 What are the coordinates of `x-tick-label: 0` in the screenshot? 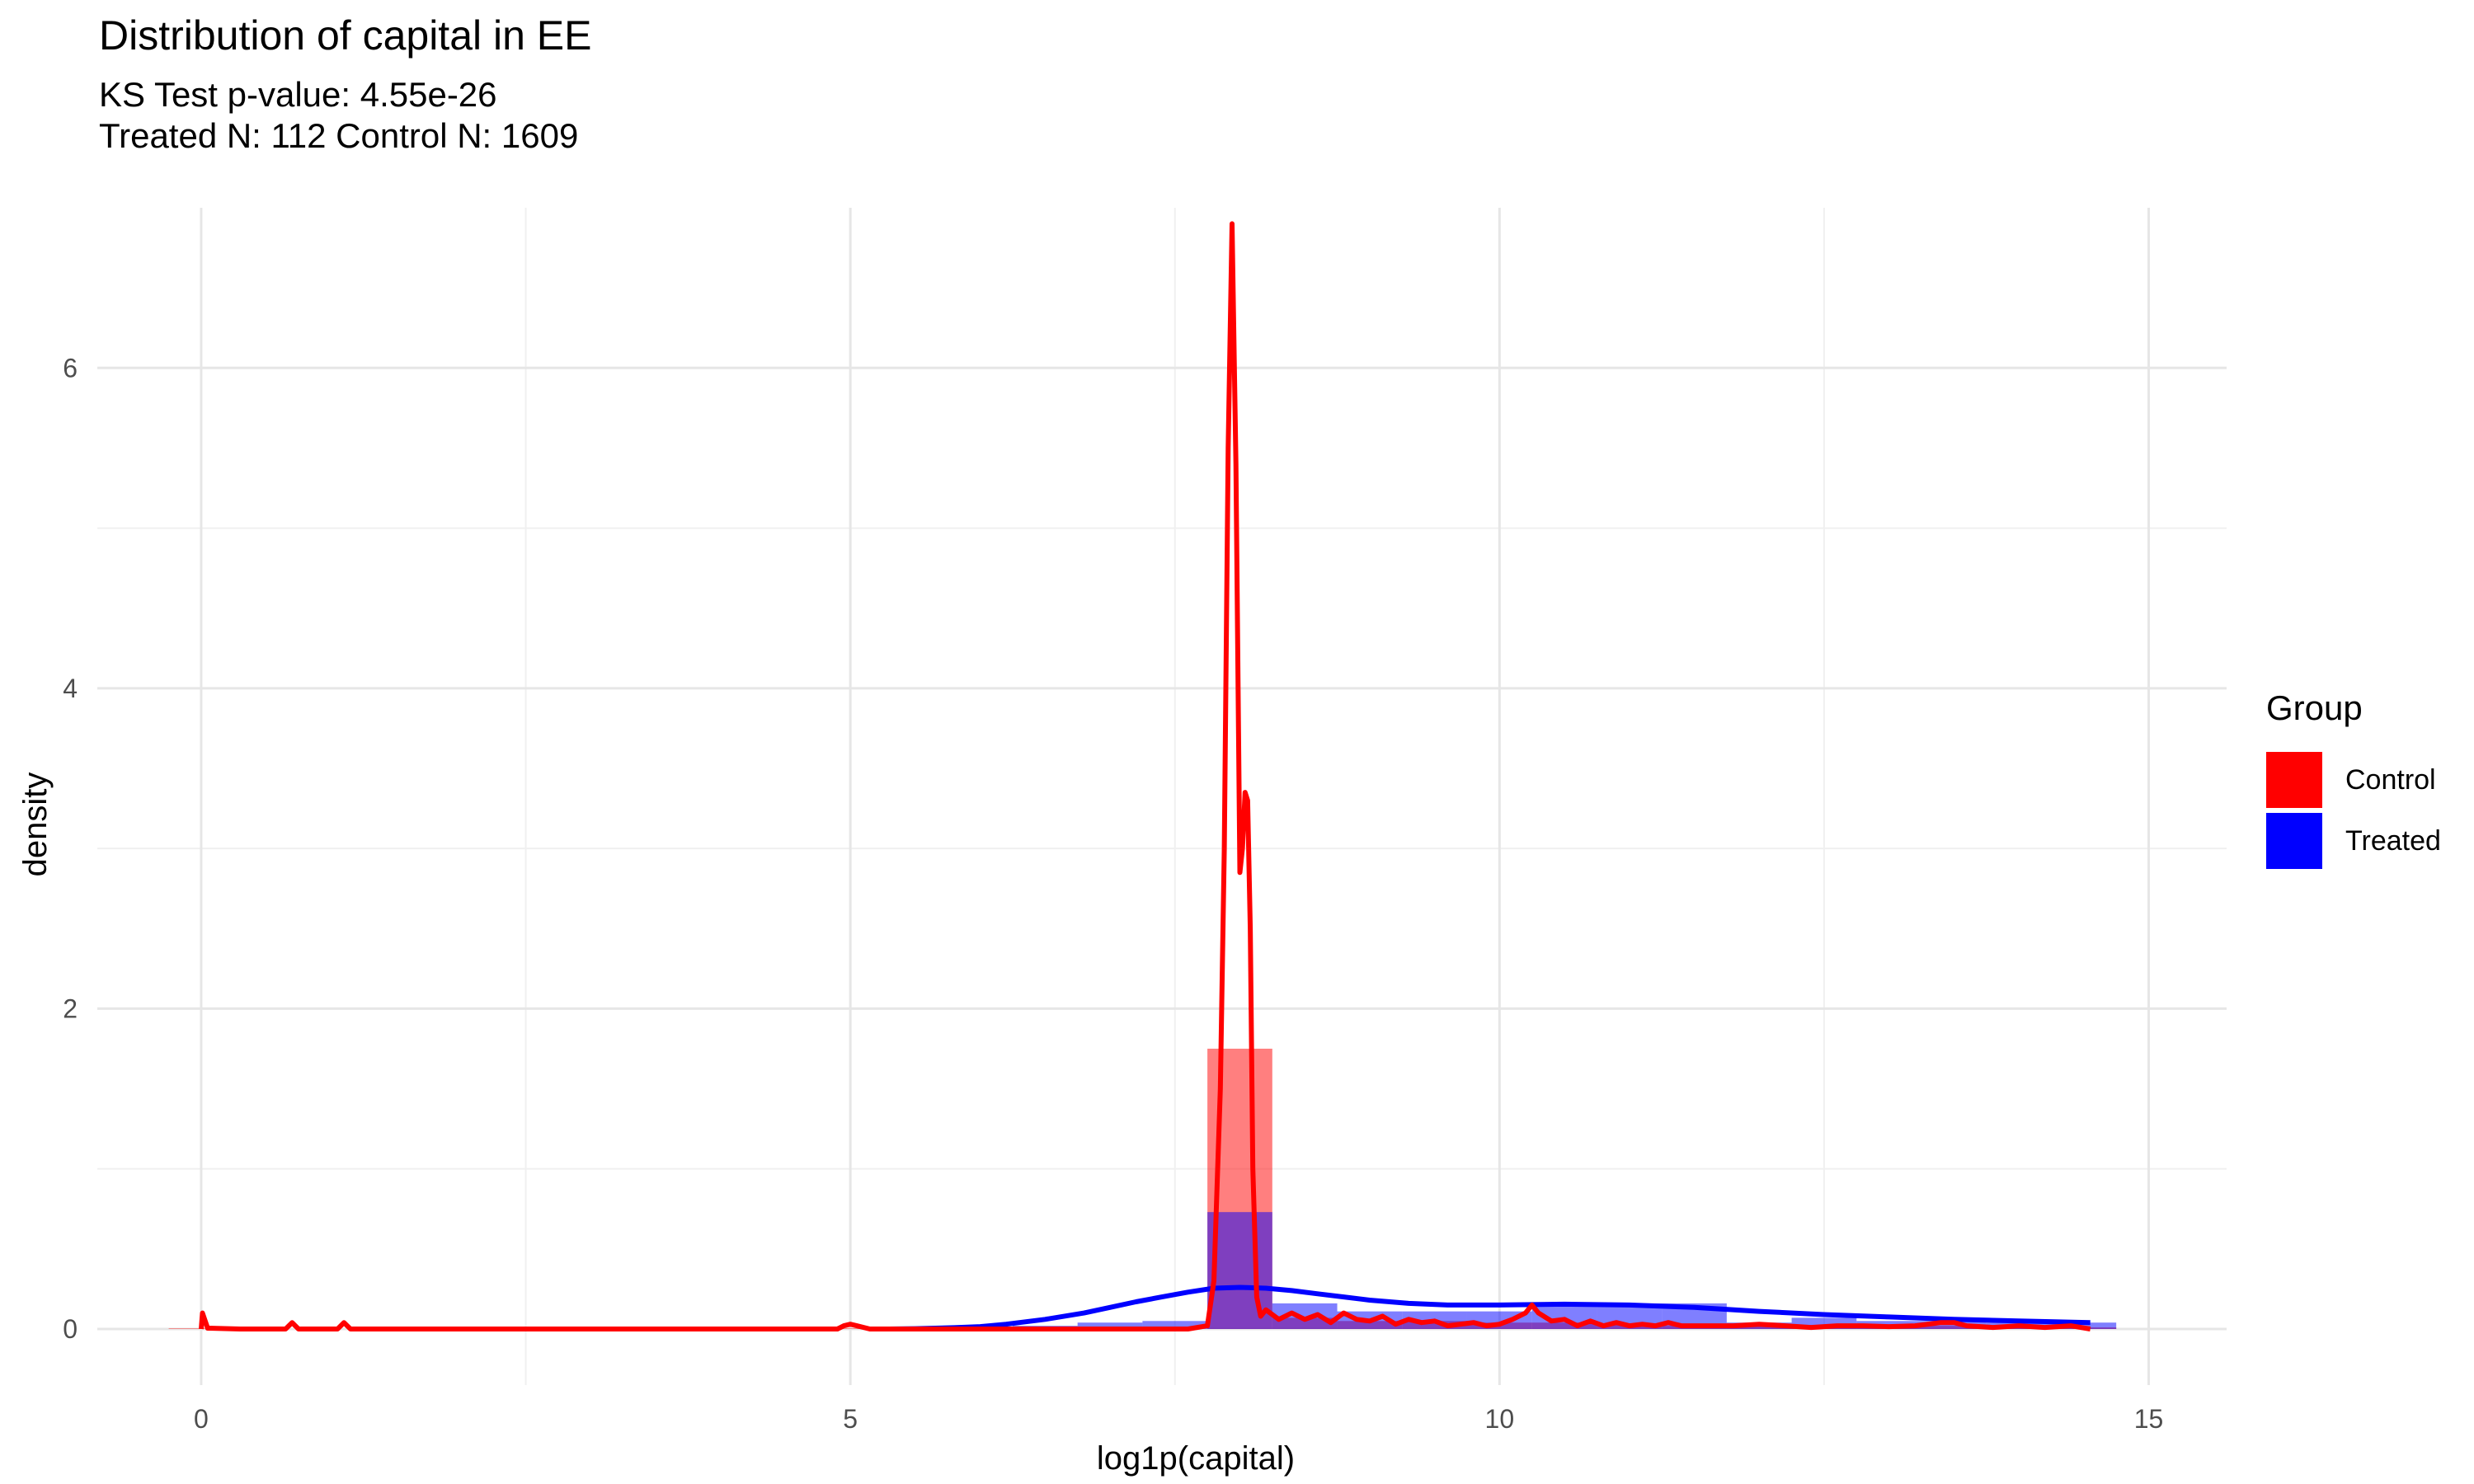 It's located at (201, 1419).